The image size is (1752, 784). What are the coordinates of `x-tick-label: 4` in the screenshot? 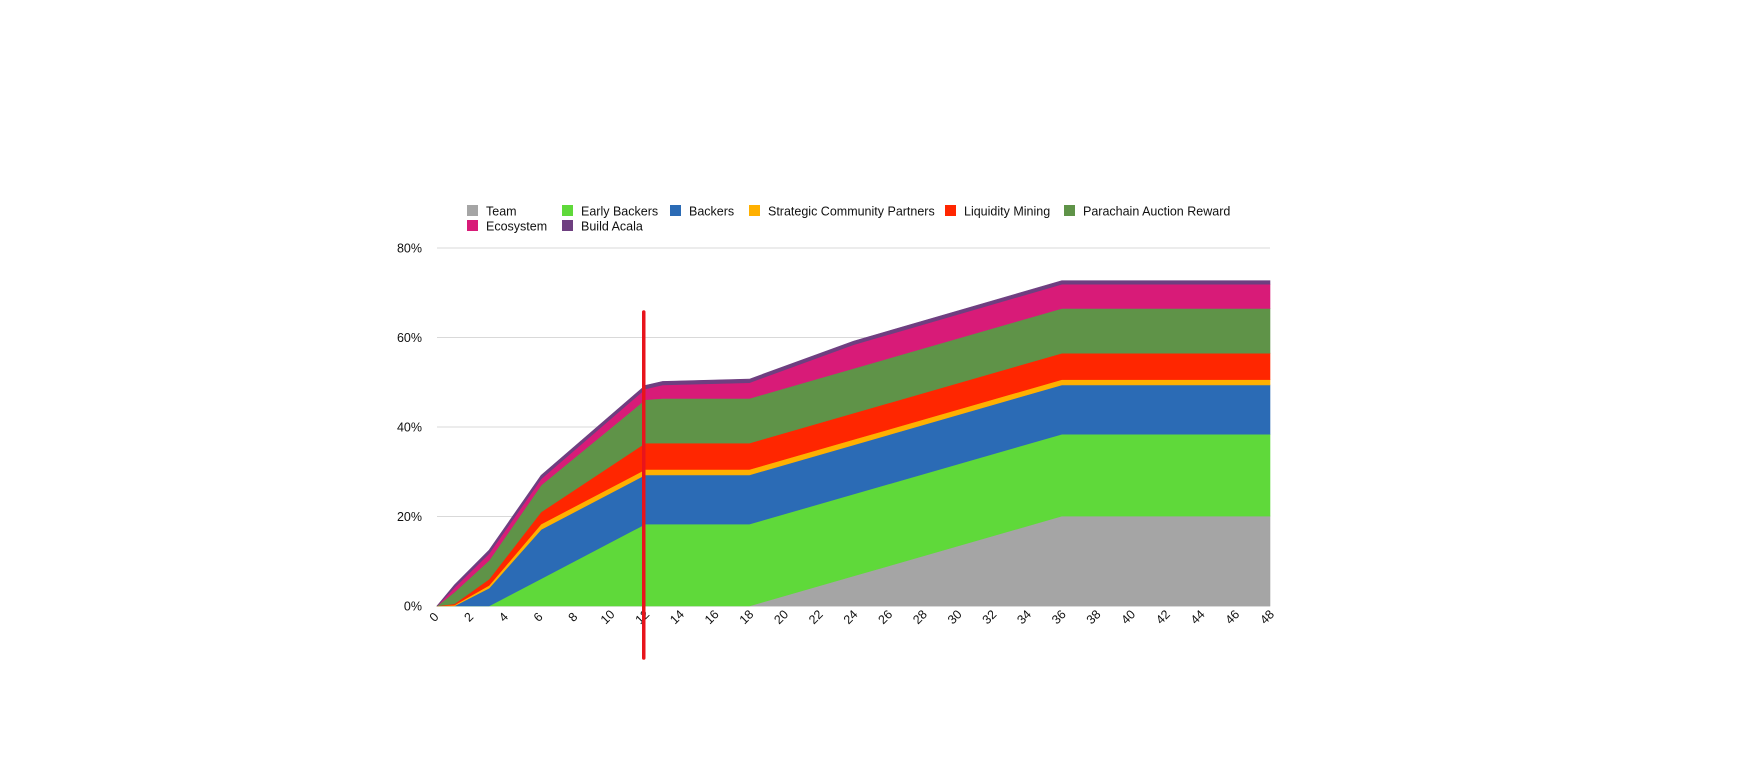 It's located at (503, 617).